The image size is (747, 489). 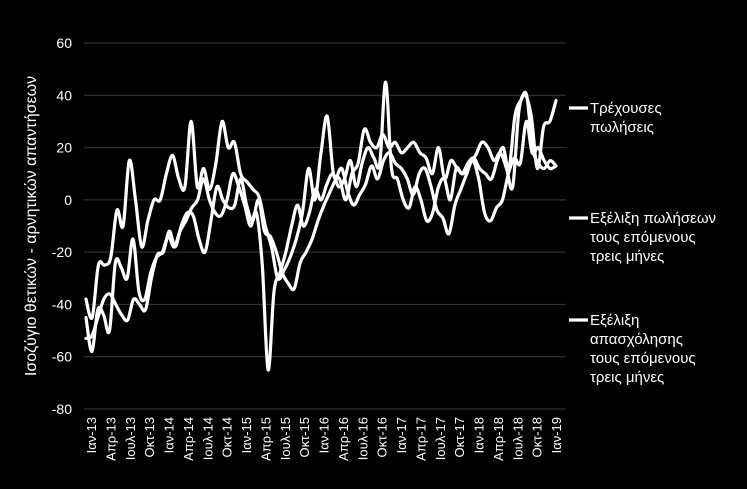 I want to click on y-tick-label: -20, so click(x=62, y=252).